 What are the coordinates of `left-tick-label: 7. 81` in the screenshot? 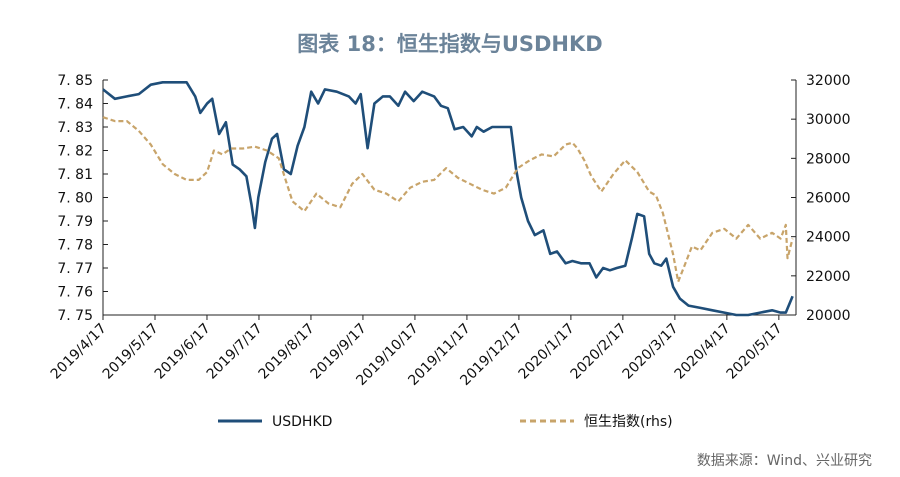 It's located at (75, 175).